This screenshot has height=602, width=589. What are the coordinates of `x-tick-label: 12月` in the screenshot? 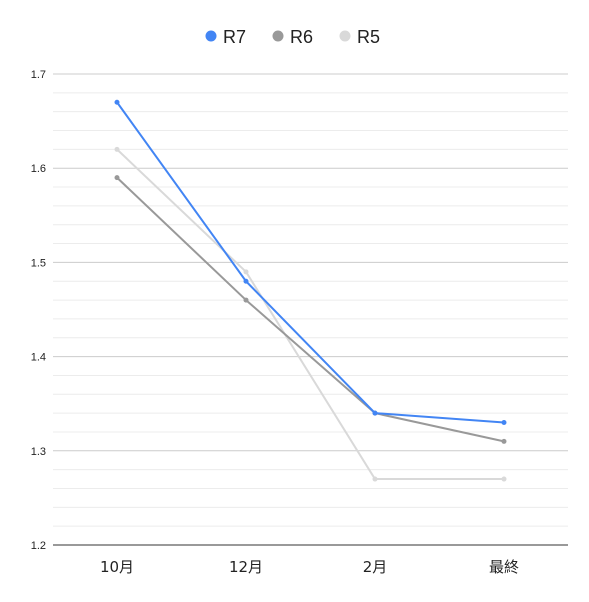 It's located at (246, 567).